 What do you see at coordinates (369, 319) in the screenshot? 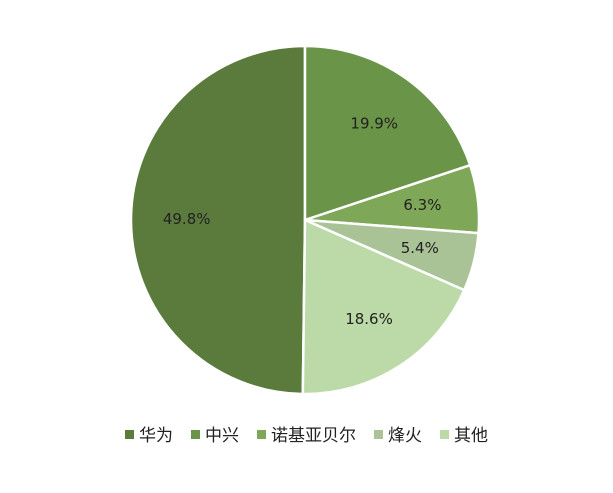
I see `data-label: 18.6%` at bounding box center [369, 319].